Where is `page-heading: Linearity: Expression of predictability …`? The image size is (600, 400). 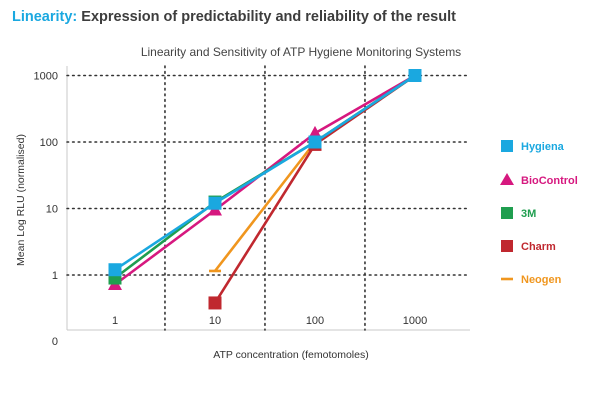 page-heading: Linearity: Expression of predictability … is located at coordinates (234, 17).